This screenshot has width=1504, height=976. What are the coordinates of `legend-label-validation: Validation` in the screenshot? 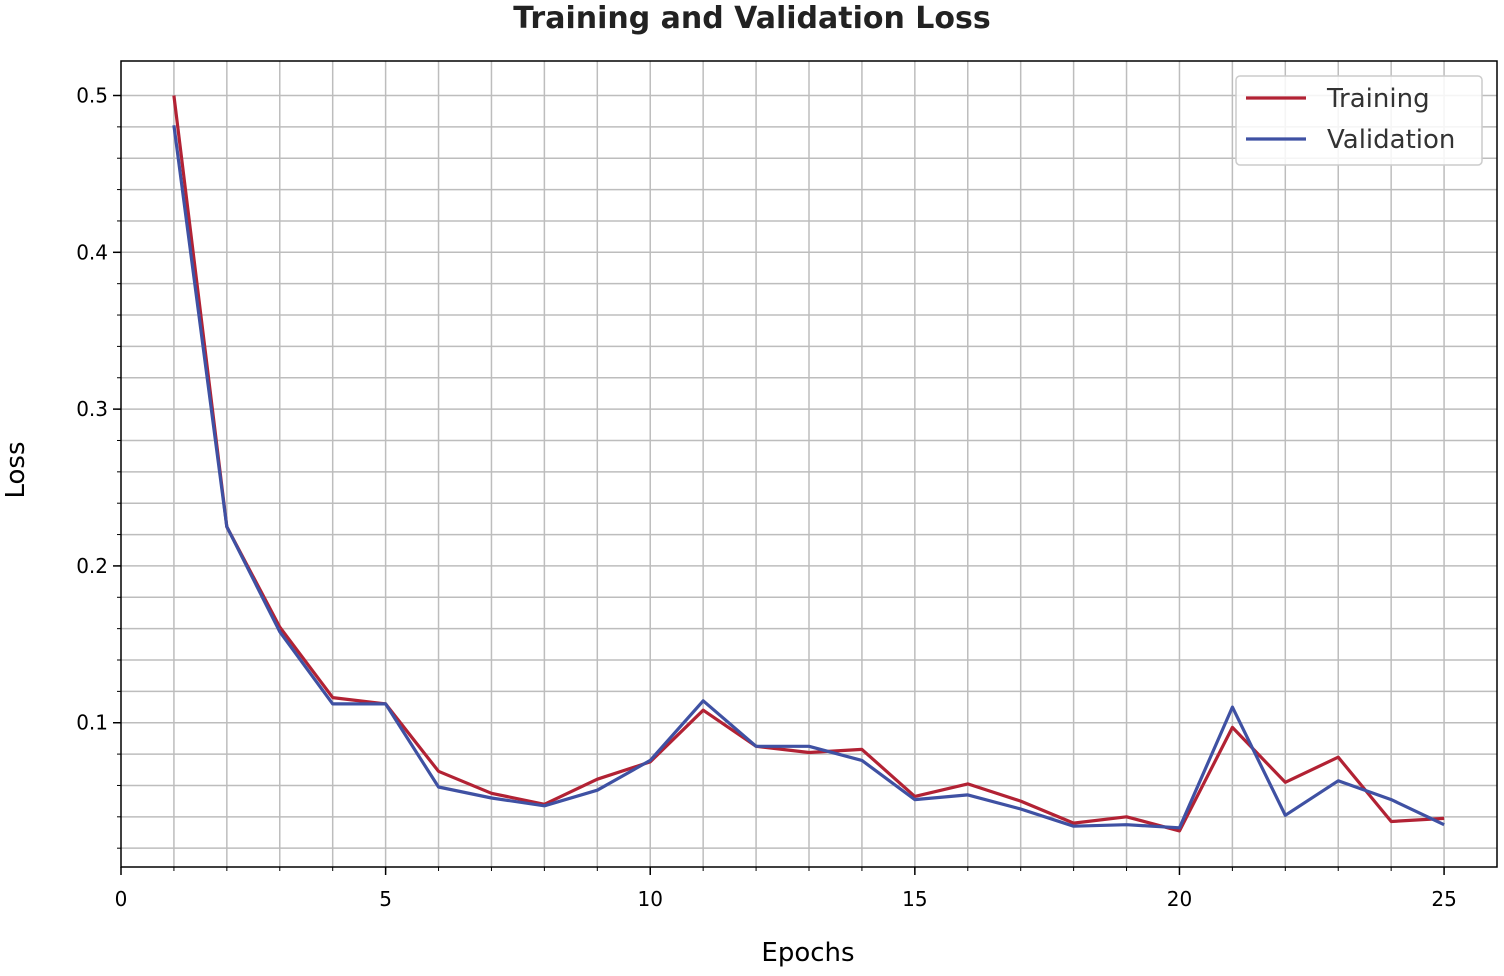 It's located at (1391, 140).